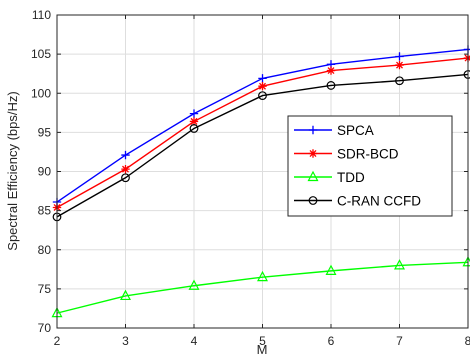 This screenshot has height=358, width=470. What do you see at coordinates (125, 341) in the screenshot?
I see `x-tick-label: 3` at bounding box center [125, 341].